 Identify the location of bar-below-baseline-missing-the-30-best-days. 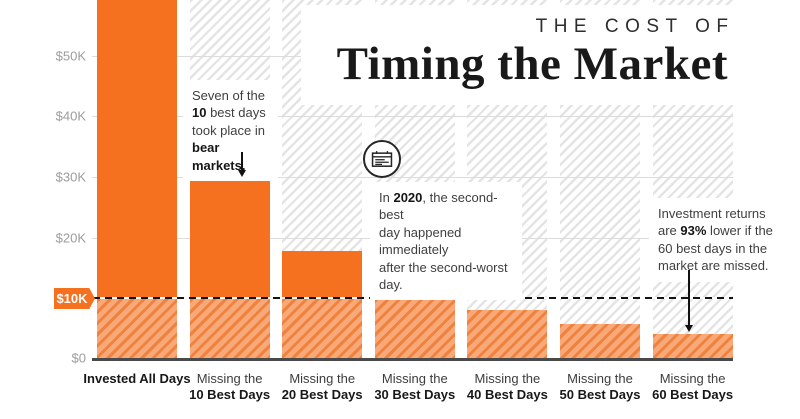
(414, 329).